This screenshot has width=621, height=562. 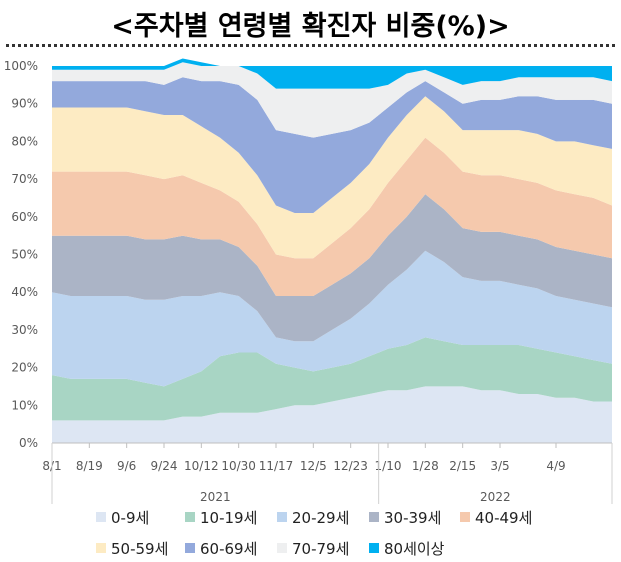 What do you see at coordinates (310, 45) in the screenshot?
I see `dotted-divider` at bounding box center [310, 45].